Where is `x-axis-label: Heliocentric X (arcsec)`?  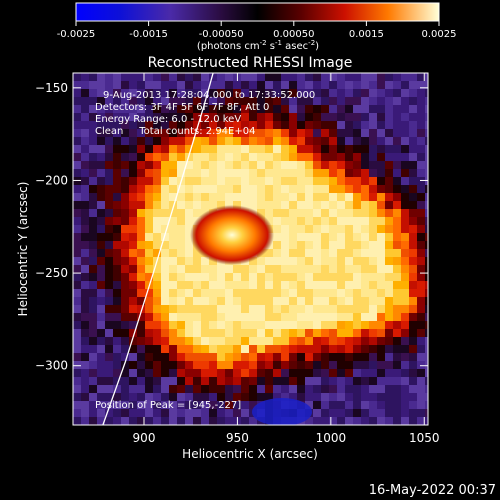 x-axis-label: Heliocentric X (arcsec) is located at coordinates (250, 454).